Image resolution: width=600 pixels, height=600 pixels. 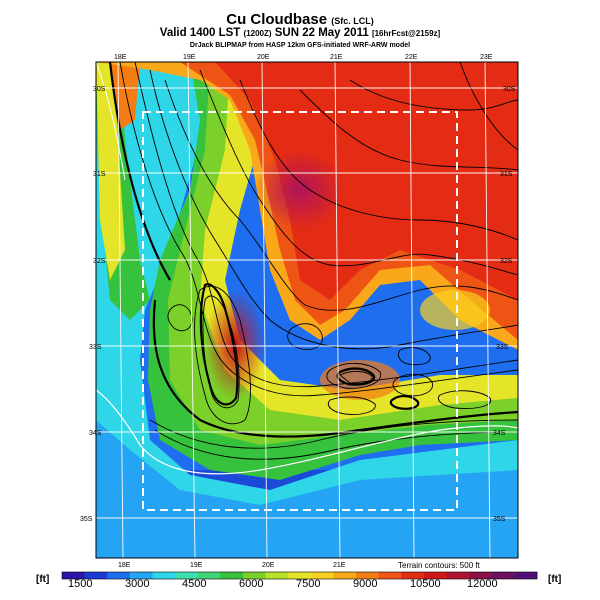 What do you see at coordinates (251, 584) in the screenshot?
I see `colorbar-tick-label: 6000` at bounding box center [251, 584].